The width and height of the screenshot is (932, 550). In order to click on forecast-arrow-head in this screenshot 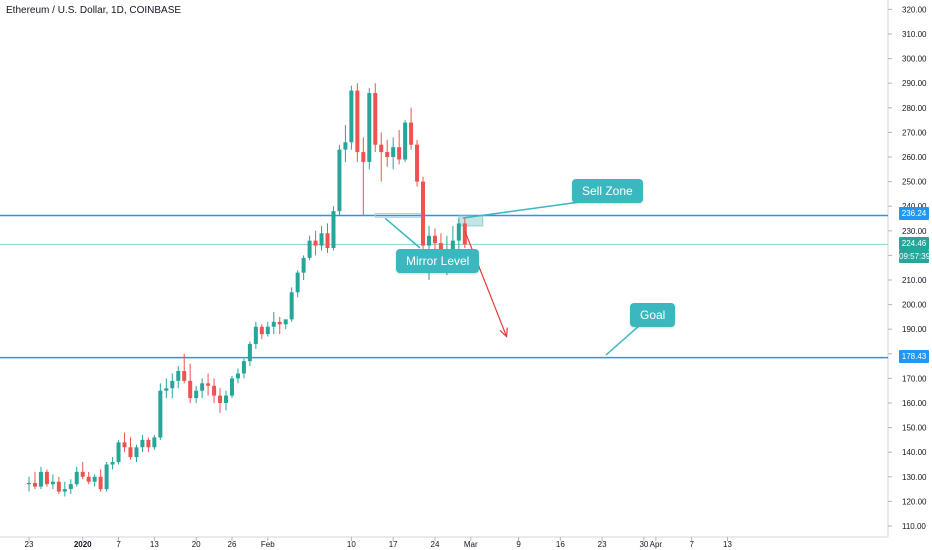, I will do `click(503, 332)`.